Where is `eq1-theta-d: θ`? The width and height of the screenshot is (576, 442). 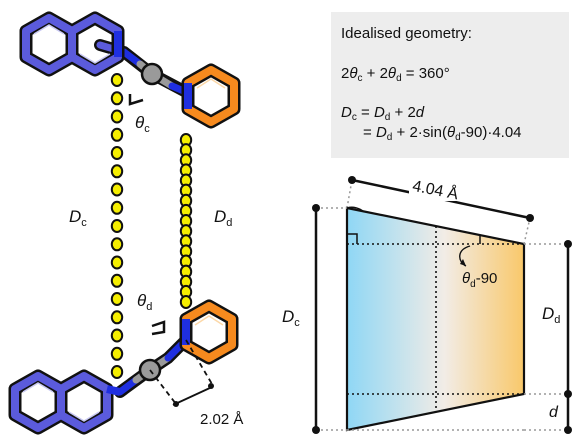 eq1-theta-d: θ is located at coordinates (392, 73).